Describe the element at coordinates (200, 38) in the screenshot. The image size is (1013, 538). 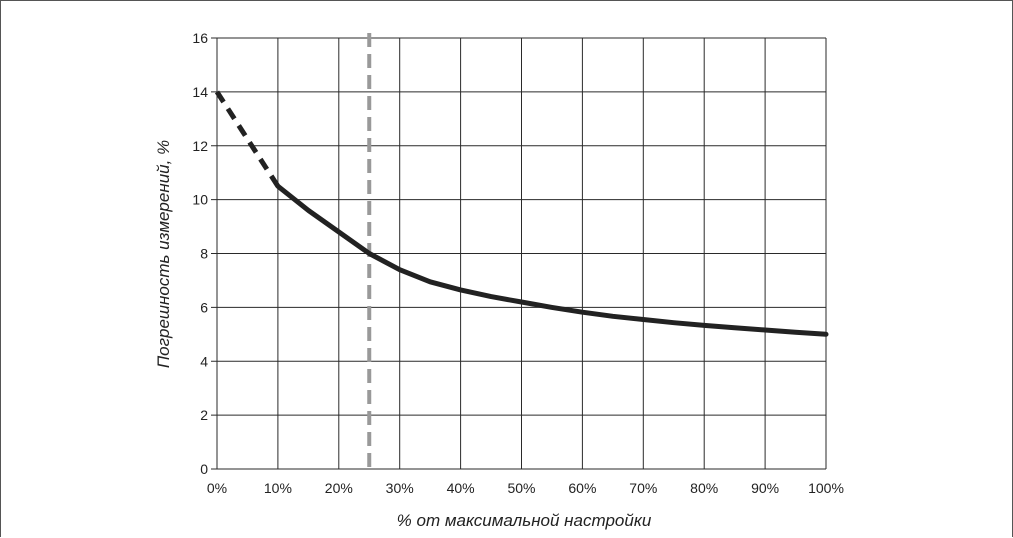
I see `y-tick-label: 16` at that location.